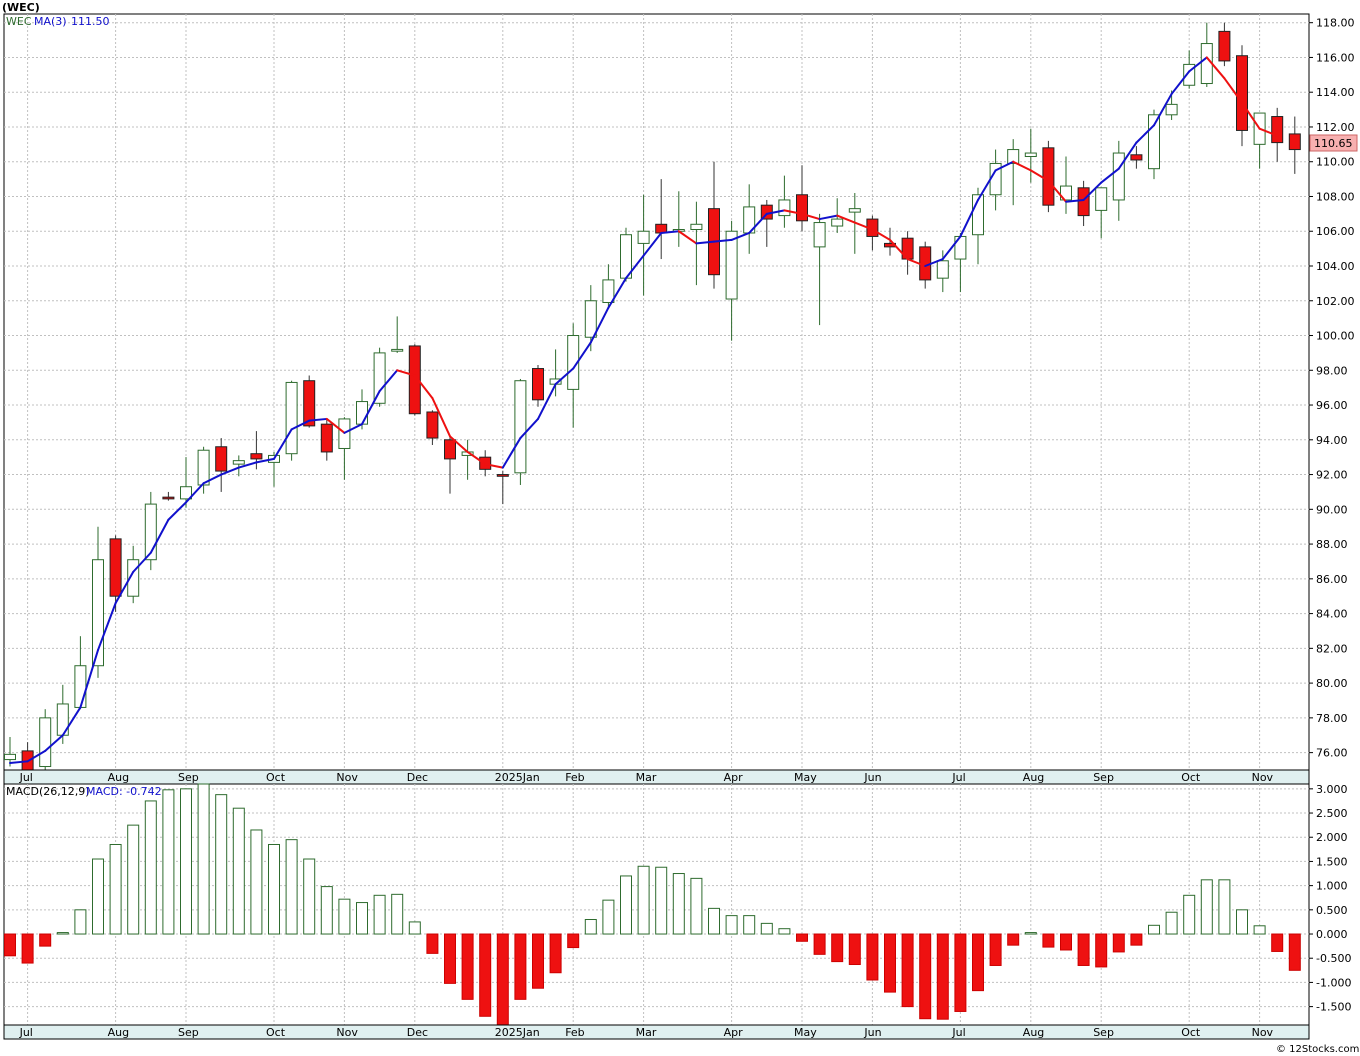  Describe the element at coordinates (19, 21) in the screenshot. I see `legend-symbol: WEC` at that location.